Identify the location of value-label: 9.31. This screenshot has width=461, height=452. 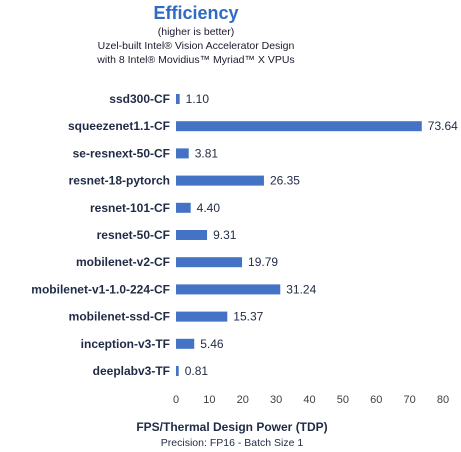
(225, 235).